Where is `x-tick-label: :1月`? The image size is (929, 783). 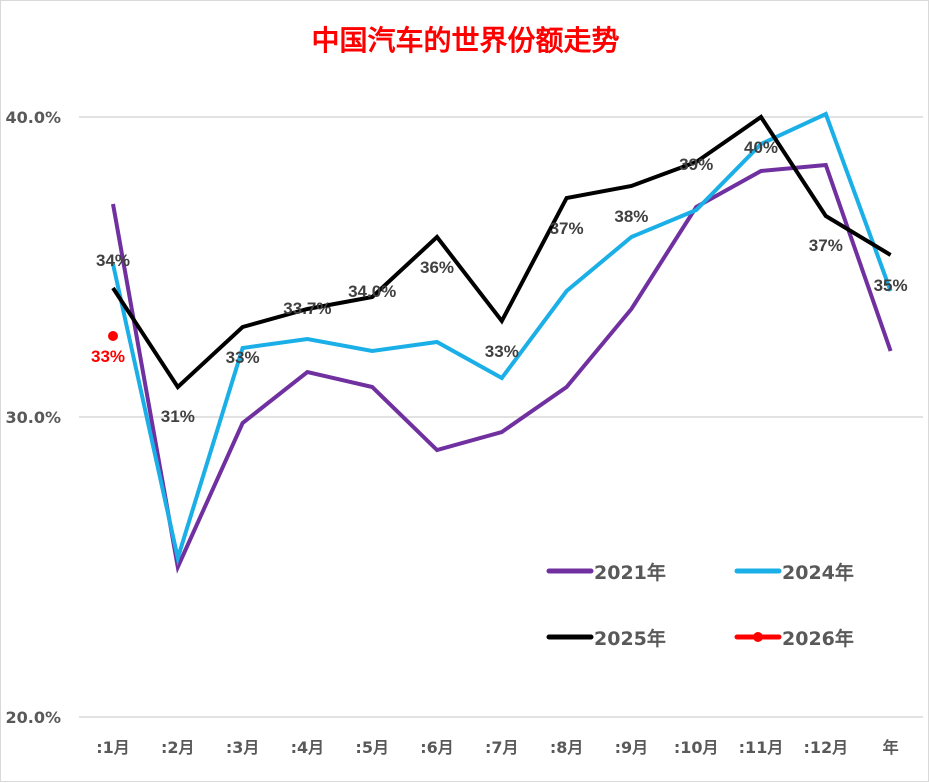 x-tick-label: :1月 is located at coordinates (113, 747).